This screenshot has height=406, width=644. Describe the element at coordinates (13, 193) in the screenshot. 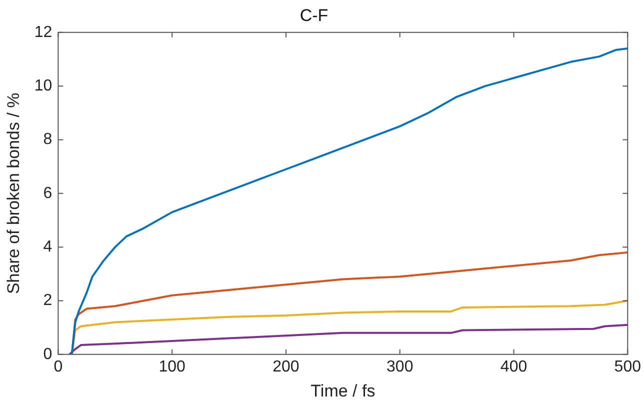

I see `y-axis-title: Share of broken bonds / %` at that location.